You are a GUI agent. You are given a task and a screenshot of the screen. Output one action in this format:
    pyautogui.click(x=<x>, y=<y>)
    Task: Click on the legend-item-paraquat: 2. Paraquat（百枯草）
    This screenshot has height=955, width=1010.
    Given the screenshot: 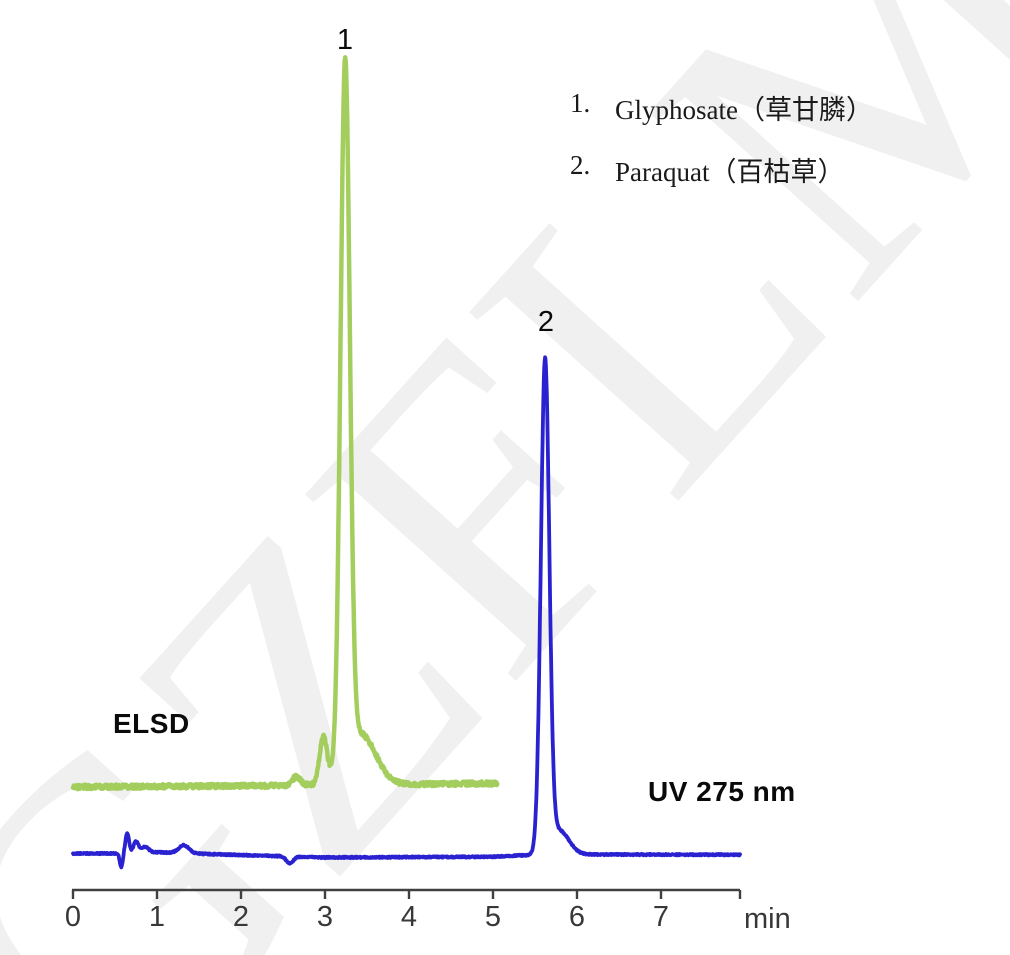 What is the action you would take?
    pyautogui.click(x=721, y=169)
    